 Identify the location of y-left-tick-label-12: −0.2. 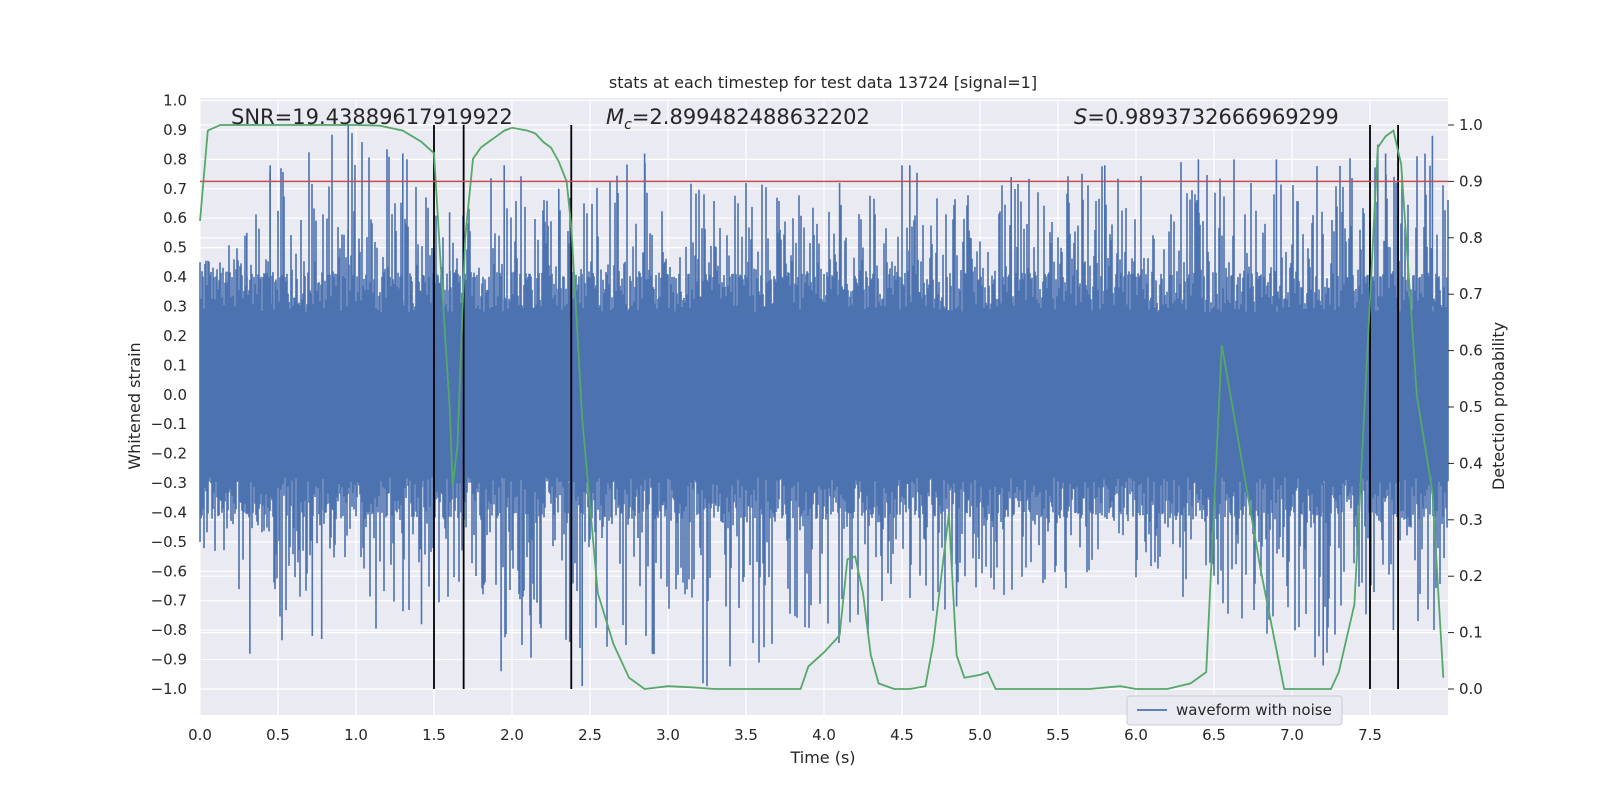
(169, 454).